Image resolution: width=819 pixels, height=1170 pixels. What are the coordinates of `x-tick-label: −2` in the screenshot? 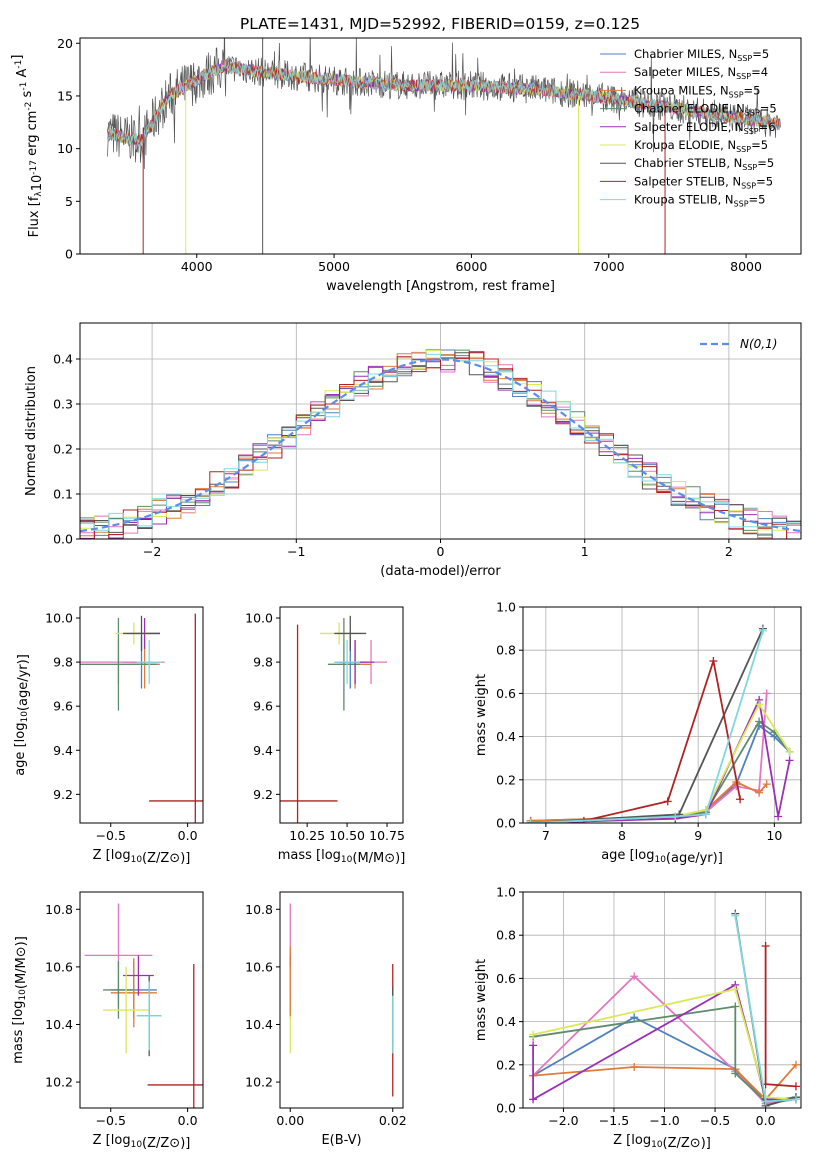 It's located at (152, 551).